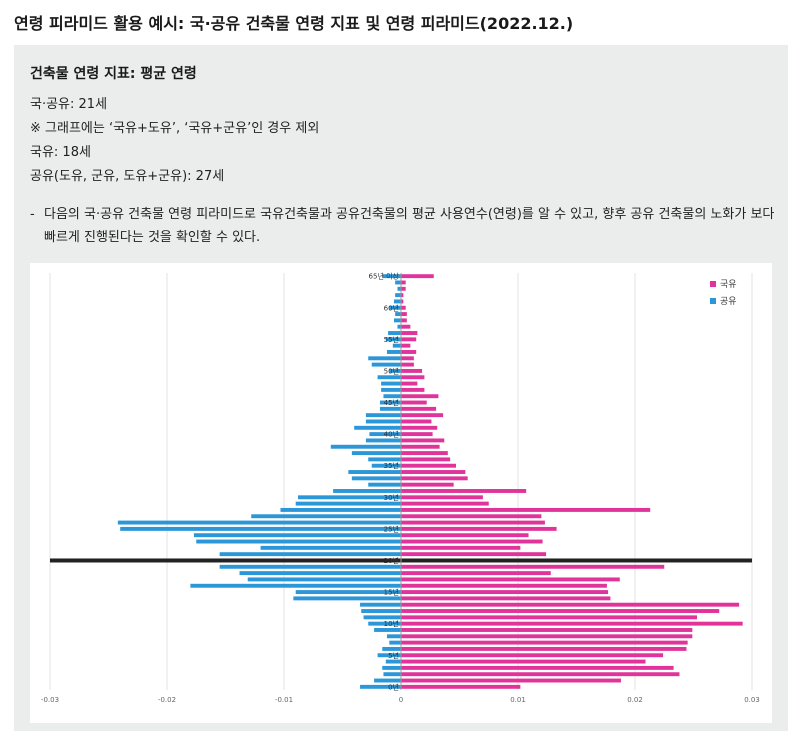 This screenshot has width=800, height=742. What do you see at coordinates (391, 402) in the screenshot?
I see `age-label: 45년` at bounding box center [391, 402].